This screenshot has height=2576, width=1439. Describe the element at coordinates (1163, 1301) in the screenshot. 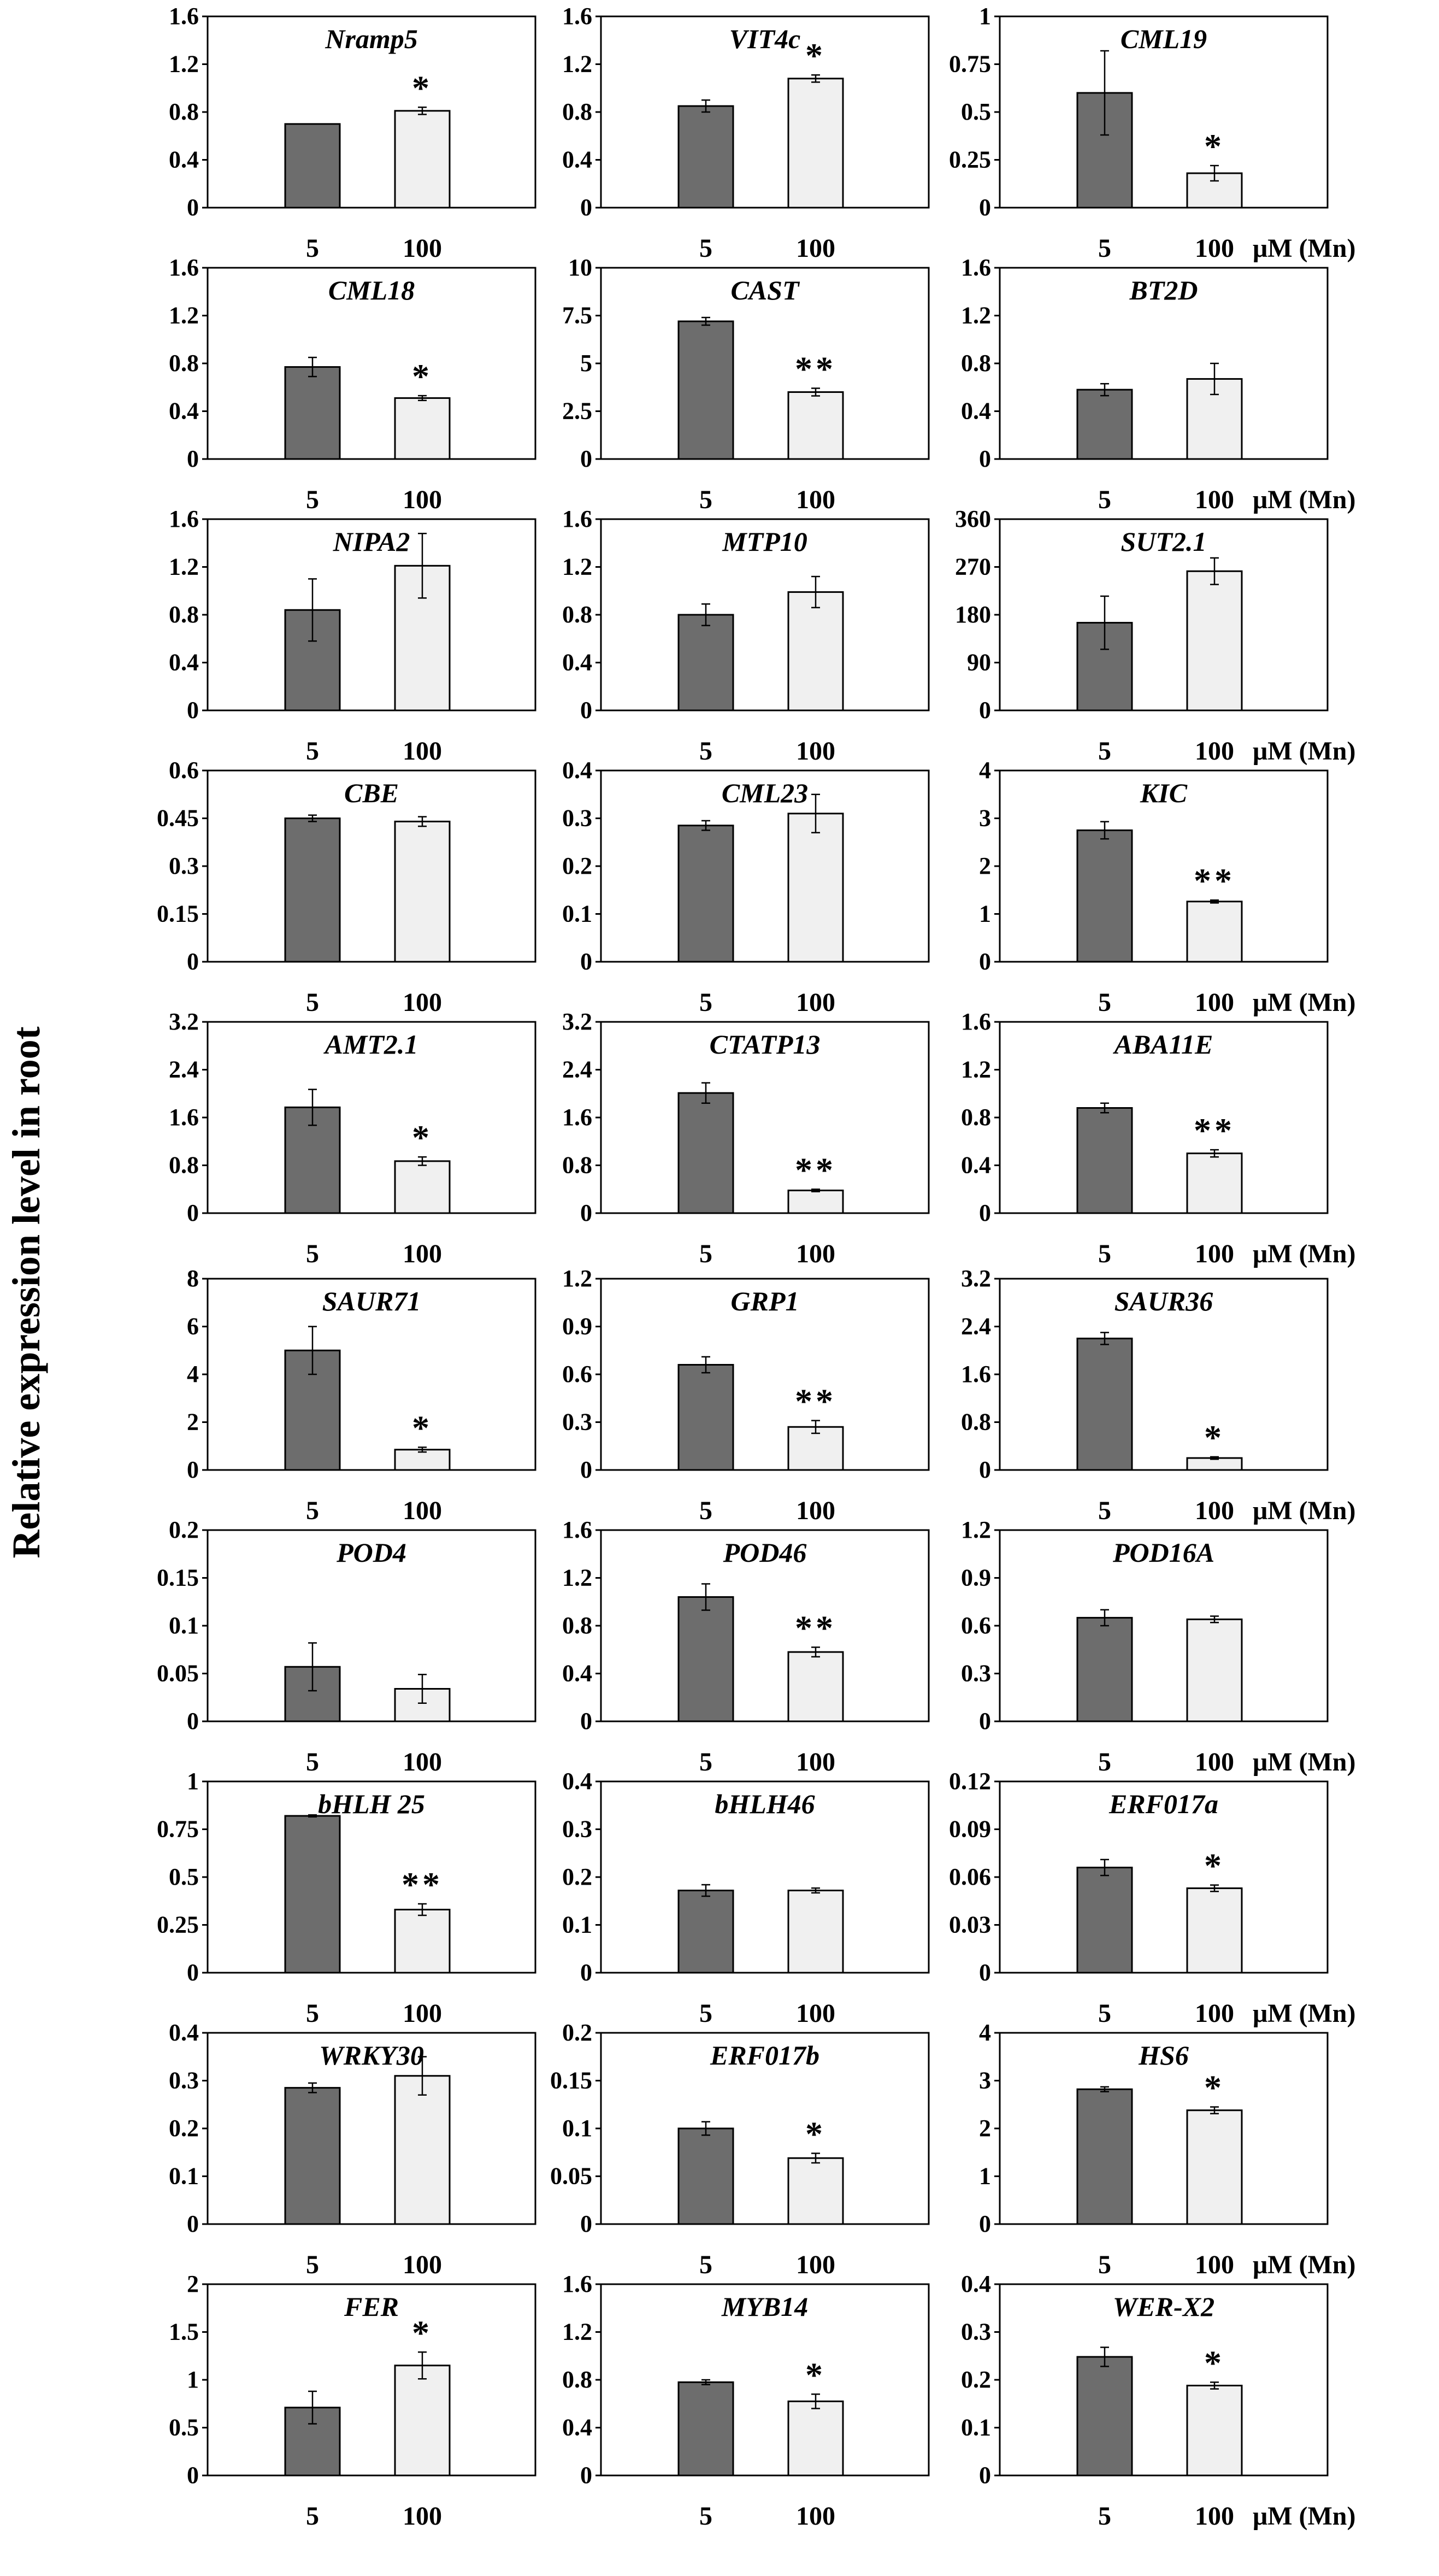

I see `chart-title: SAUR36` at that location.